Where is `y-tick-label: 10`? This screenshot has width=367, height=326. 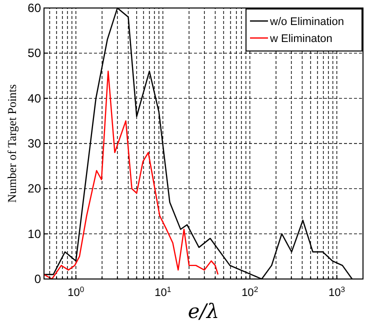 y-tick-label: 10 is located at coordinates (35, 233).